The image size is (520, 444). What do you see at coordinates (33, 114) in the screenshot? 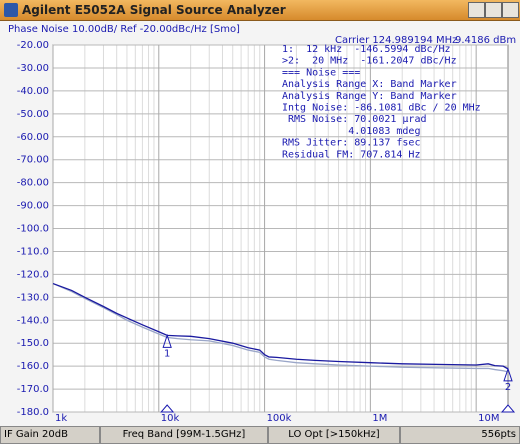
I see `y-tick-label: -50.00` at bounding box center [33, 114].